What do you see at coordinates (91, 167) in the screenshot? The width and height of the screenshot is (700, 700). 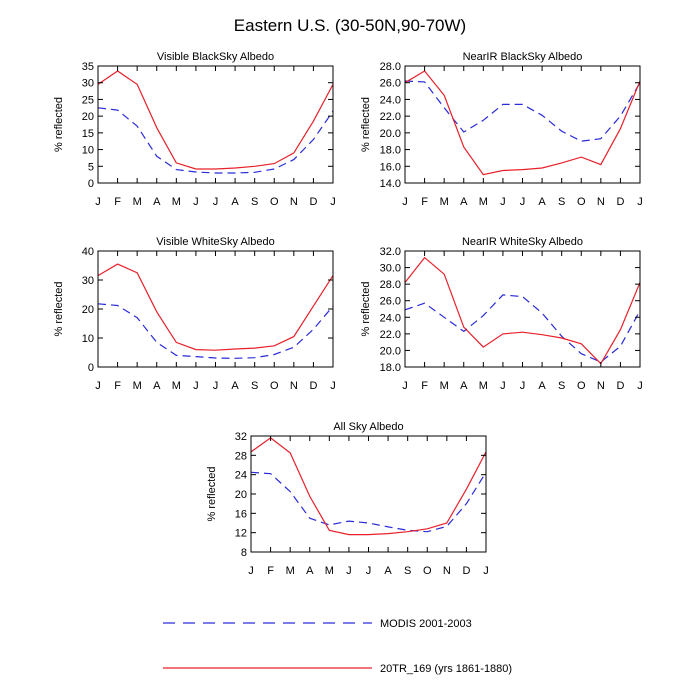 I see `y-tick-label: 5` at bounding box center [91, 167].